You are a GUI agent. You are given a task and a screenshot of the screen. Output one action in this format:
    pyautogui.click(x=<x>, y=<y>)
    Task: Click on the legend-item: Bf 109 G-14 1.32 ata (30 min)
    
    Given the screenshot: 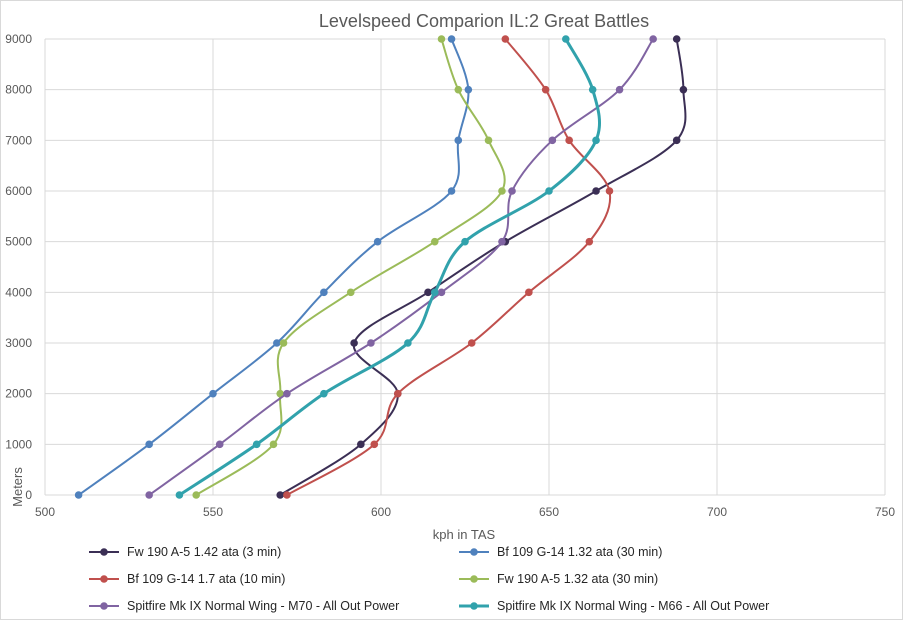 What is the action you would take?
    pyautogui.click(x=560, y=552)
    